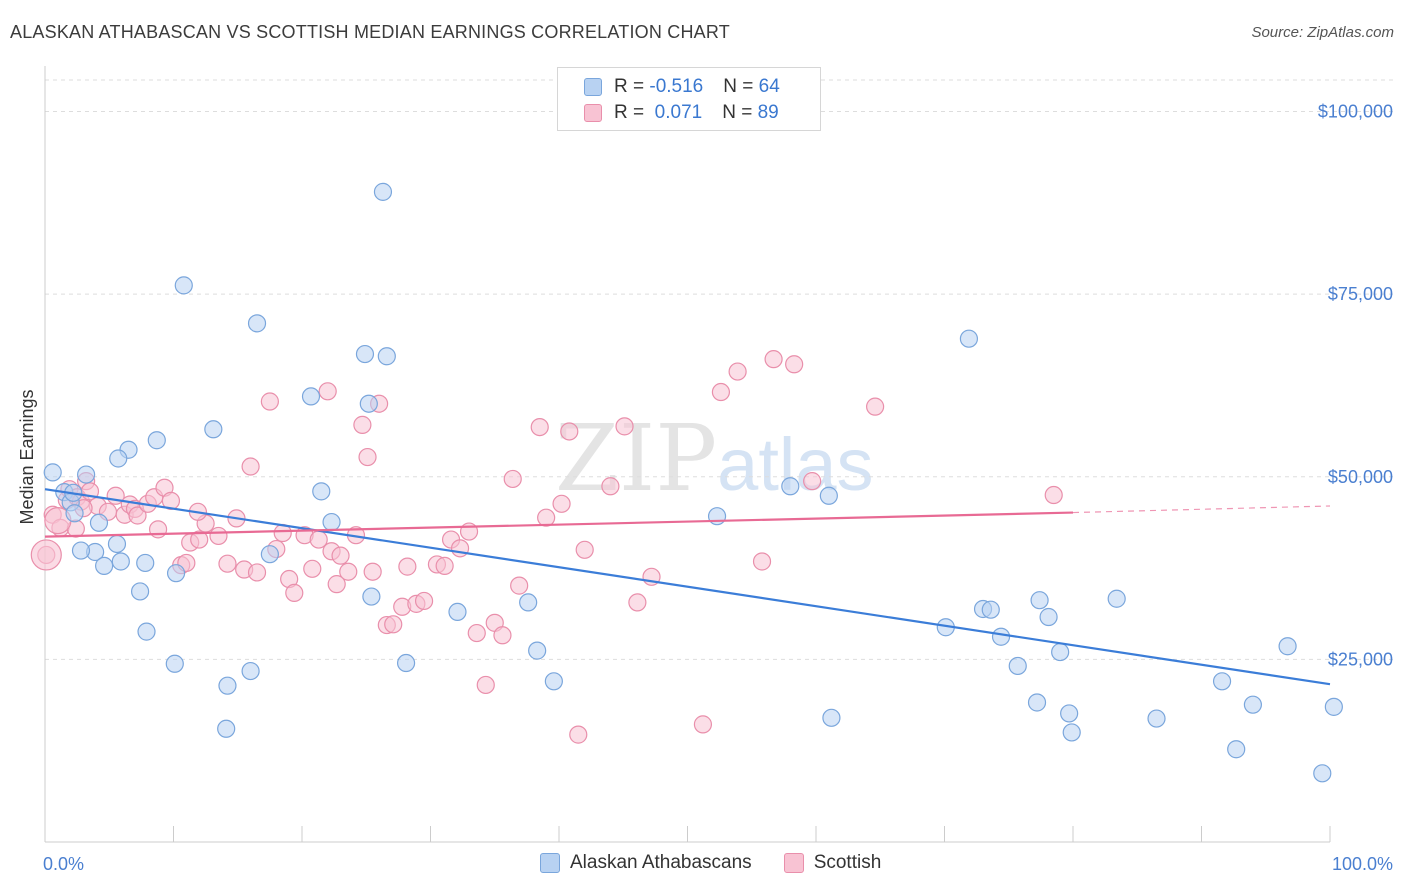 The height and width of the screenshot is (892, 1406). What do you see at coordinates (593, 113) in the screenshot?
I see `legend-swatch-pink` at bounding box center [593, 113].